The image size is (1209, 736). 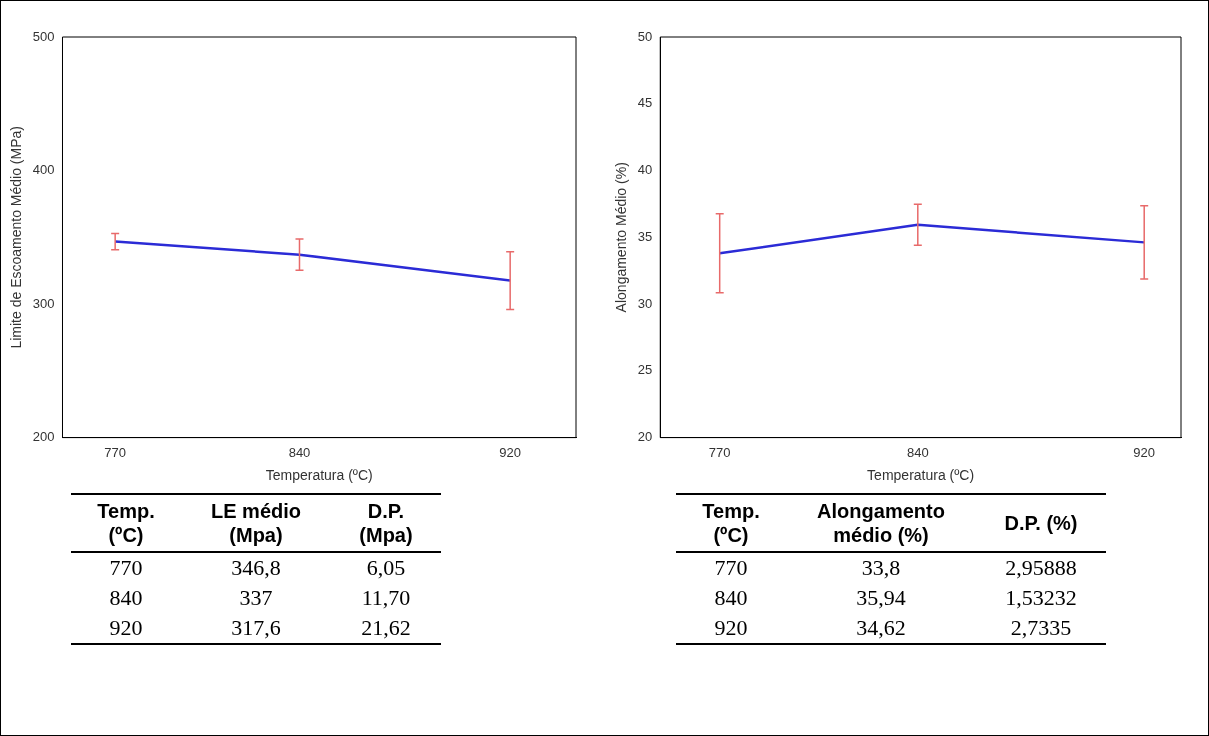 What do you see at coordinates (256, 628) in the screenshot?
I see `text: 317,6` at bounding box center [256, 628].